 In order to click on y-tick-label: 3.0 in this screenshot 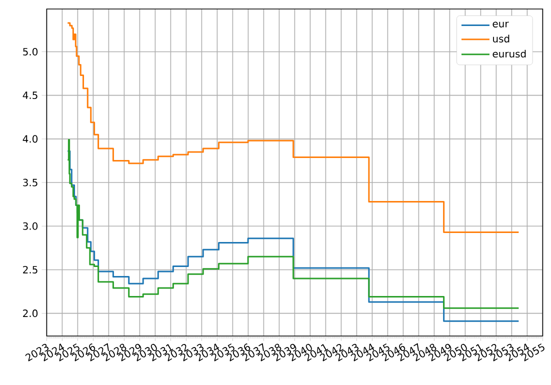, I will do `click(30, 226)`.